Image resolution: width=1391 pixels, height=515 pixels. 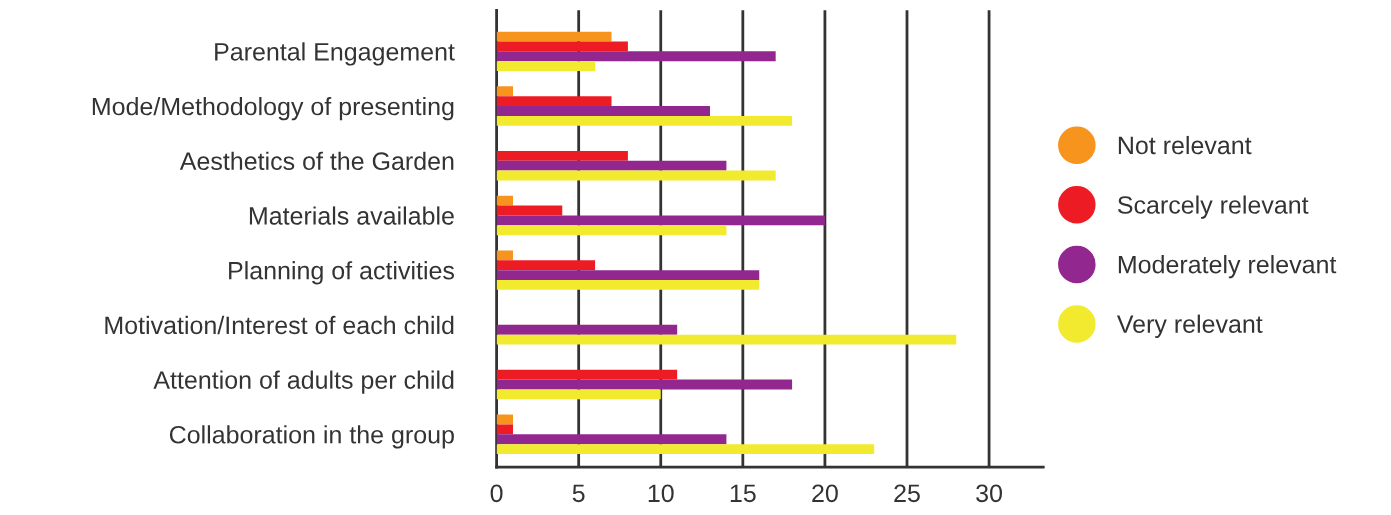 I want to click on x-tick-label: 15, so click(x=743, y=493).